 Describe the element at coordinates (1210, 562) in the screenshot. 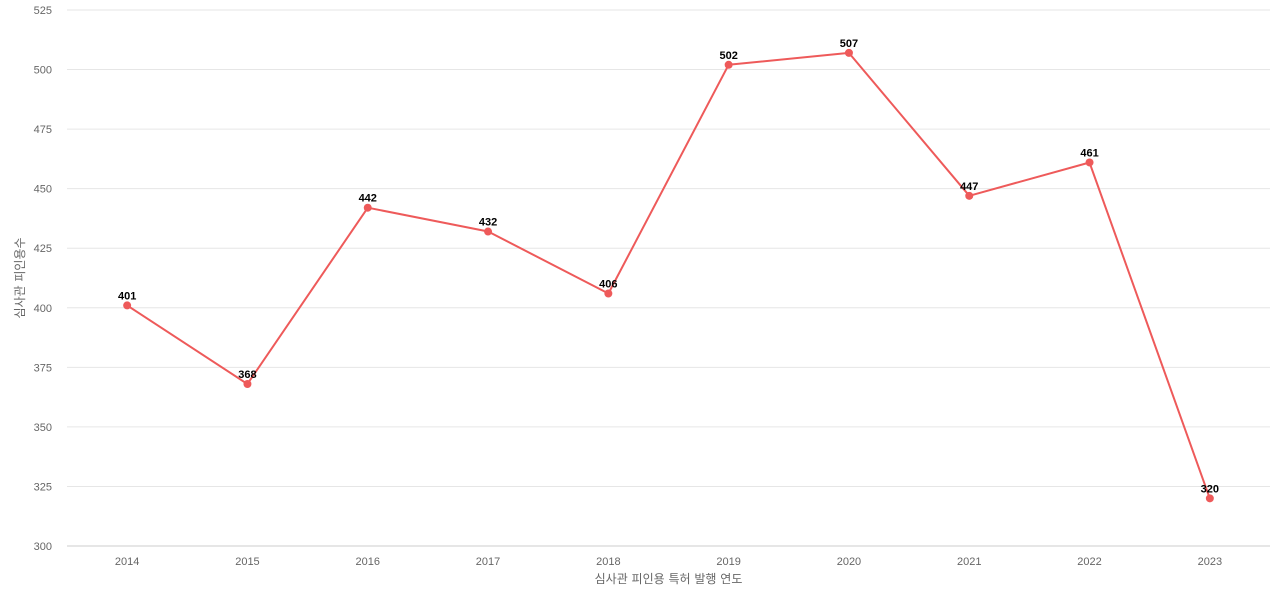

I see `x-tick-label: 2023` at that location.